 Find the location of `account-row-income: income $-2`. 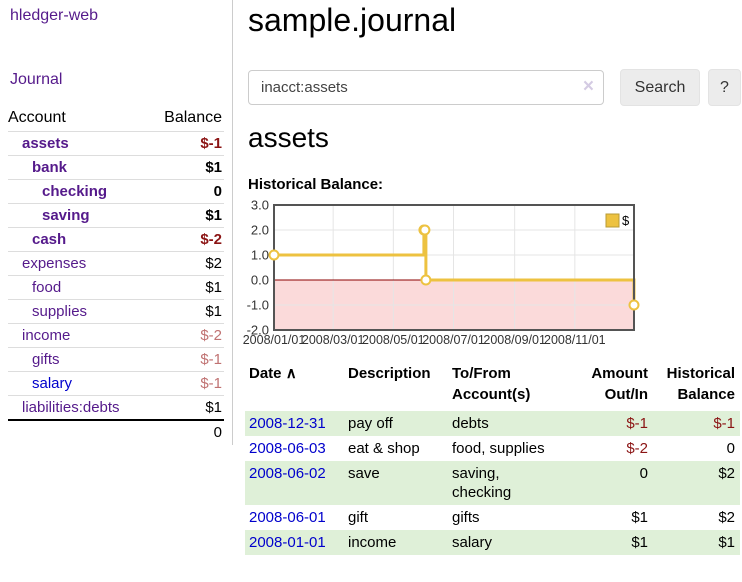

account-row-income: income $-2 is located at coordinates (116, 335).